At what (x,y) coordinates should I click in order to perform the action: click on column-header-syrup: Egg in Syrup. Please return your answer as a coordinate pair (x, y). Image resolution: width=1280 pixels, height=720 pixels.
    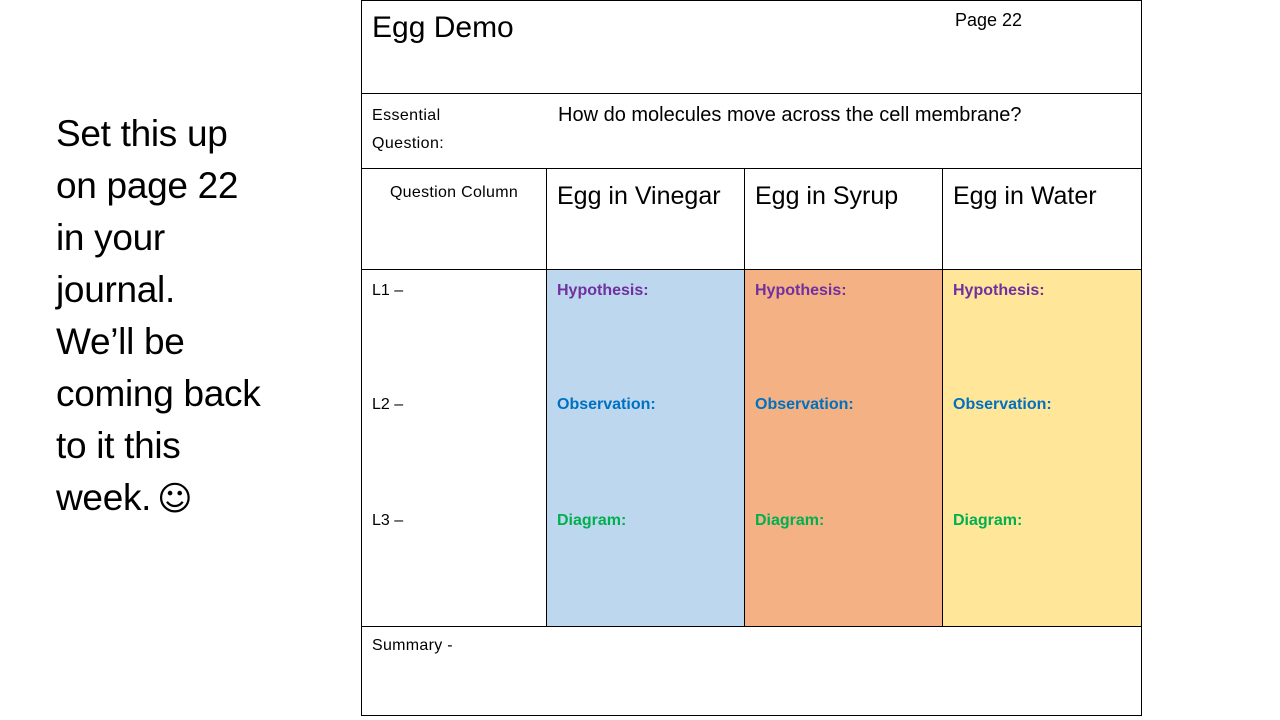
    Looking at the image, I should click on (843, 219).